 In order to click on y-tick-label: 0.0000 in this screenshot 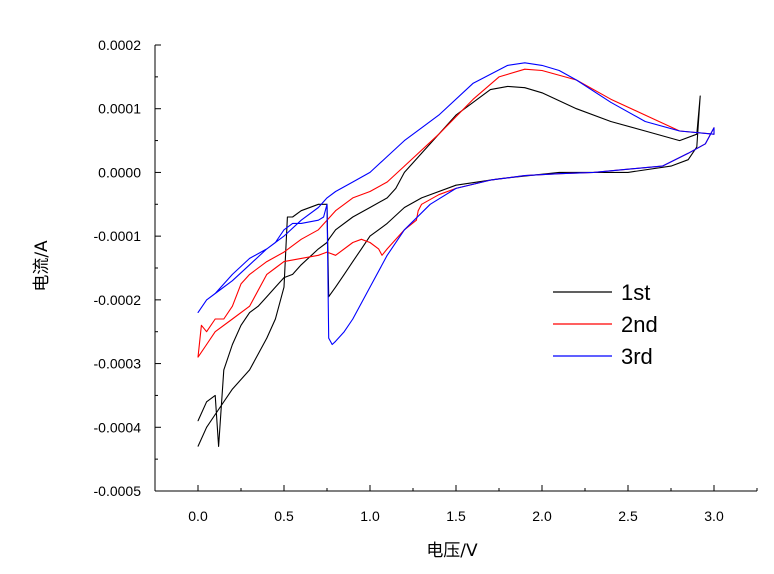, I will do `click(119, 172)`.